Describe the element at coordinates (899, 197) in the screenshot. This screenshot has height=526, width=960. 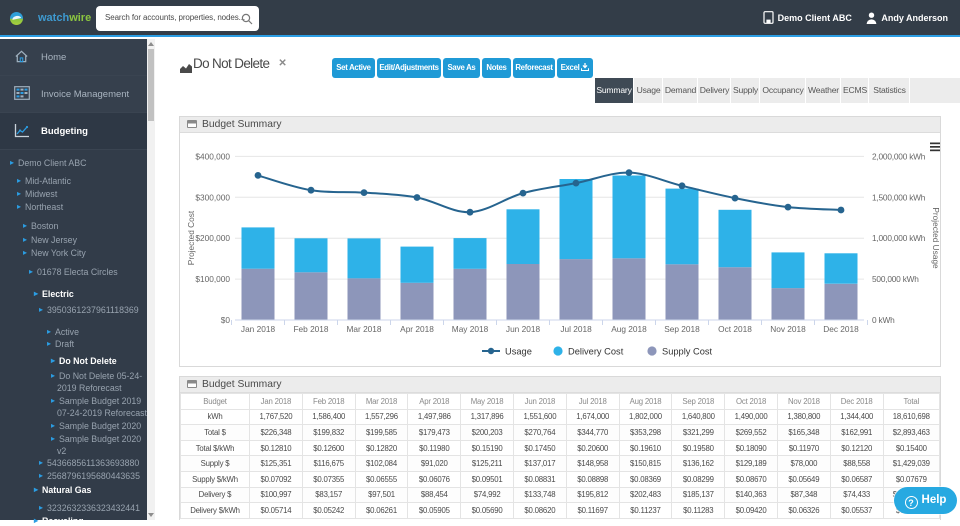
I see `svg-text: 1,500,000 kWh` at that location.